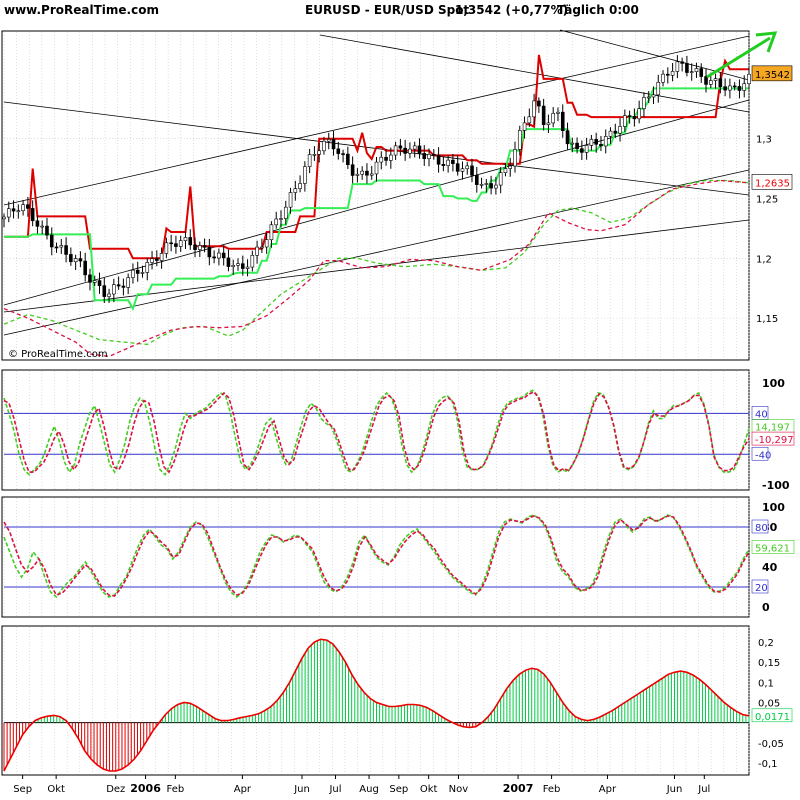 This screenshot has width=800, height=800. I want to click on x-axis-label: Feb, so click(552, 789).